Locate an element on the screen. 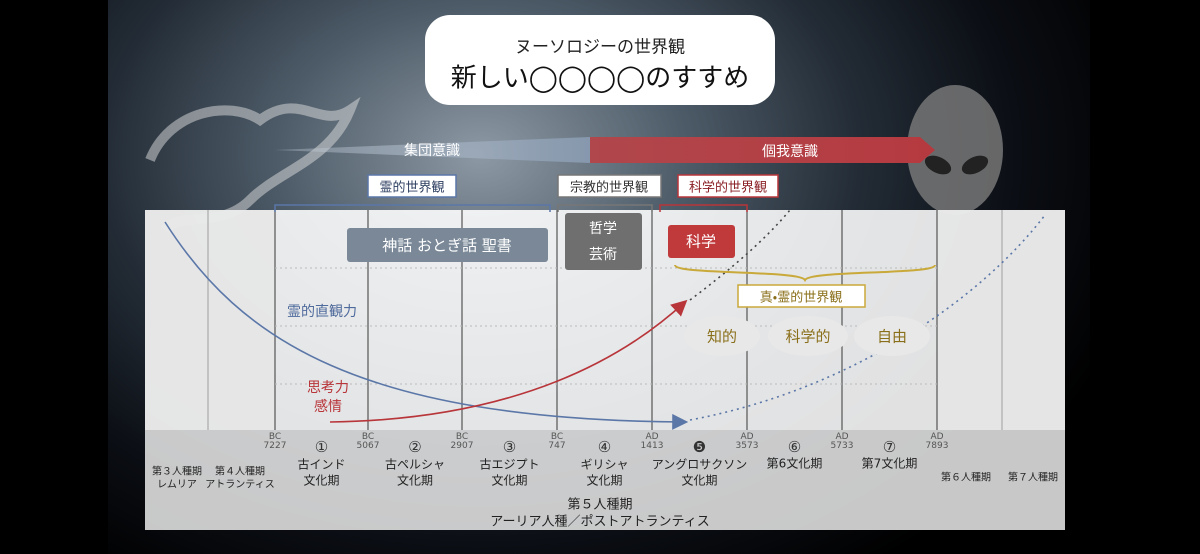 The height and width of the screenshot is (554, 1200). period-number: ③ is located at coordinates (509, 447).